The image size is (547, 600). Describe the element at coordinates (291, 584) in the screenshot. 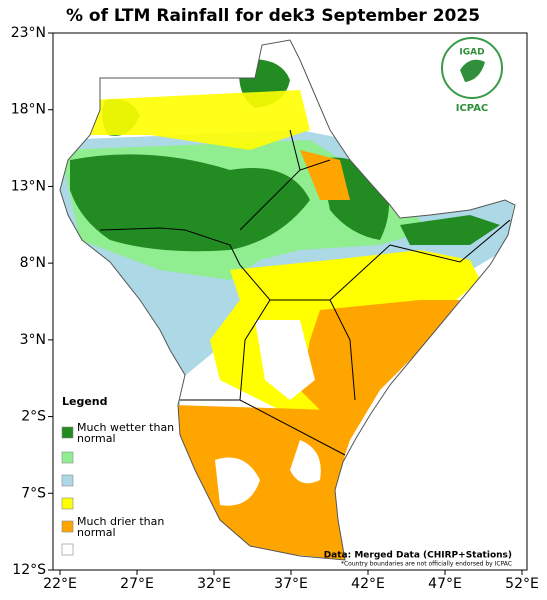

I see `lon-label: 37°E` at that location.